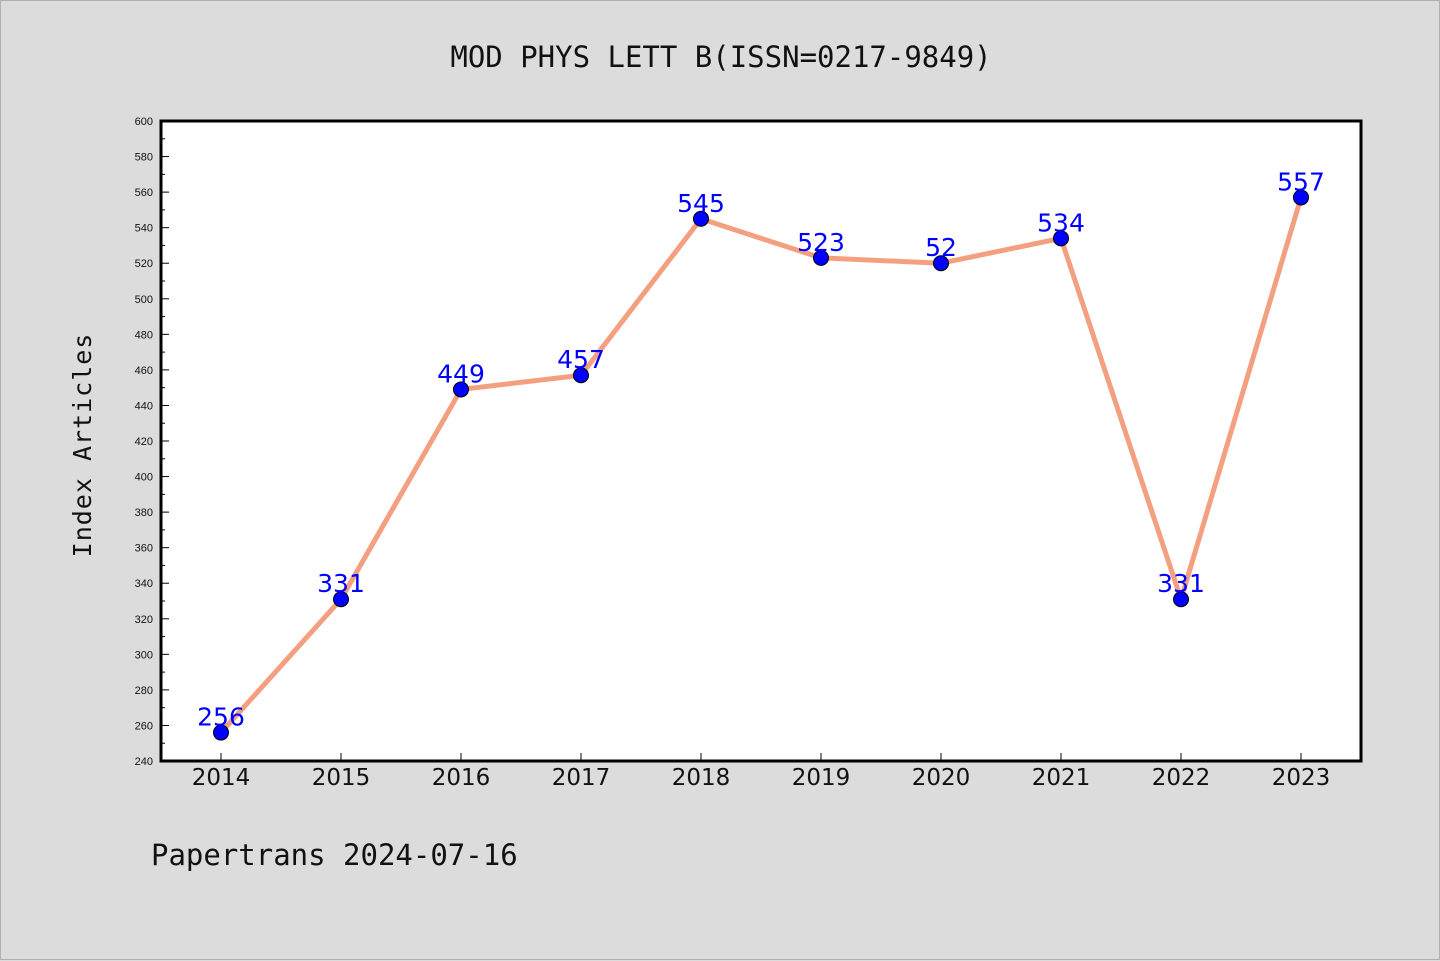  I want to click on y-tick-label: 300, so click(144, 655).